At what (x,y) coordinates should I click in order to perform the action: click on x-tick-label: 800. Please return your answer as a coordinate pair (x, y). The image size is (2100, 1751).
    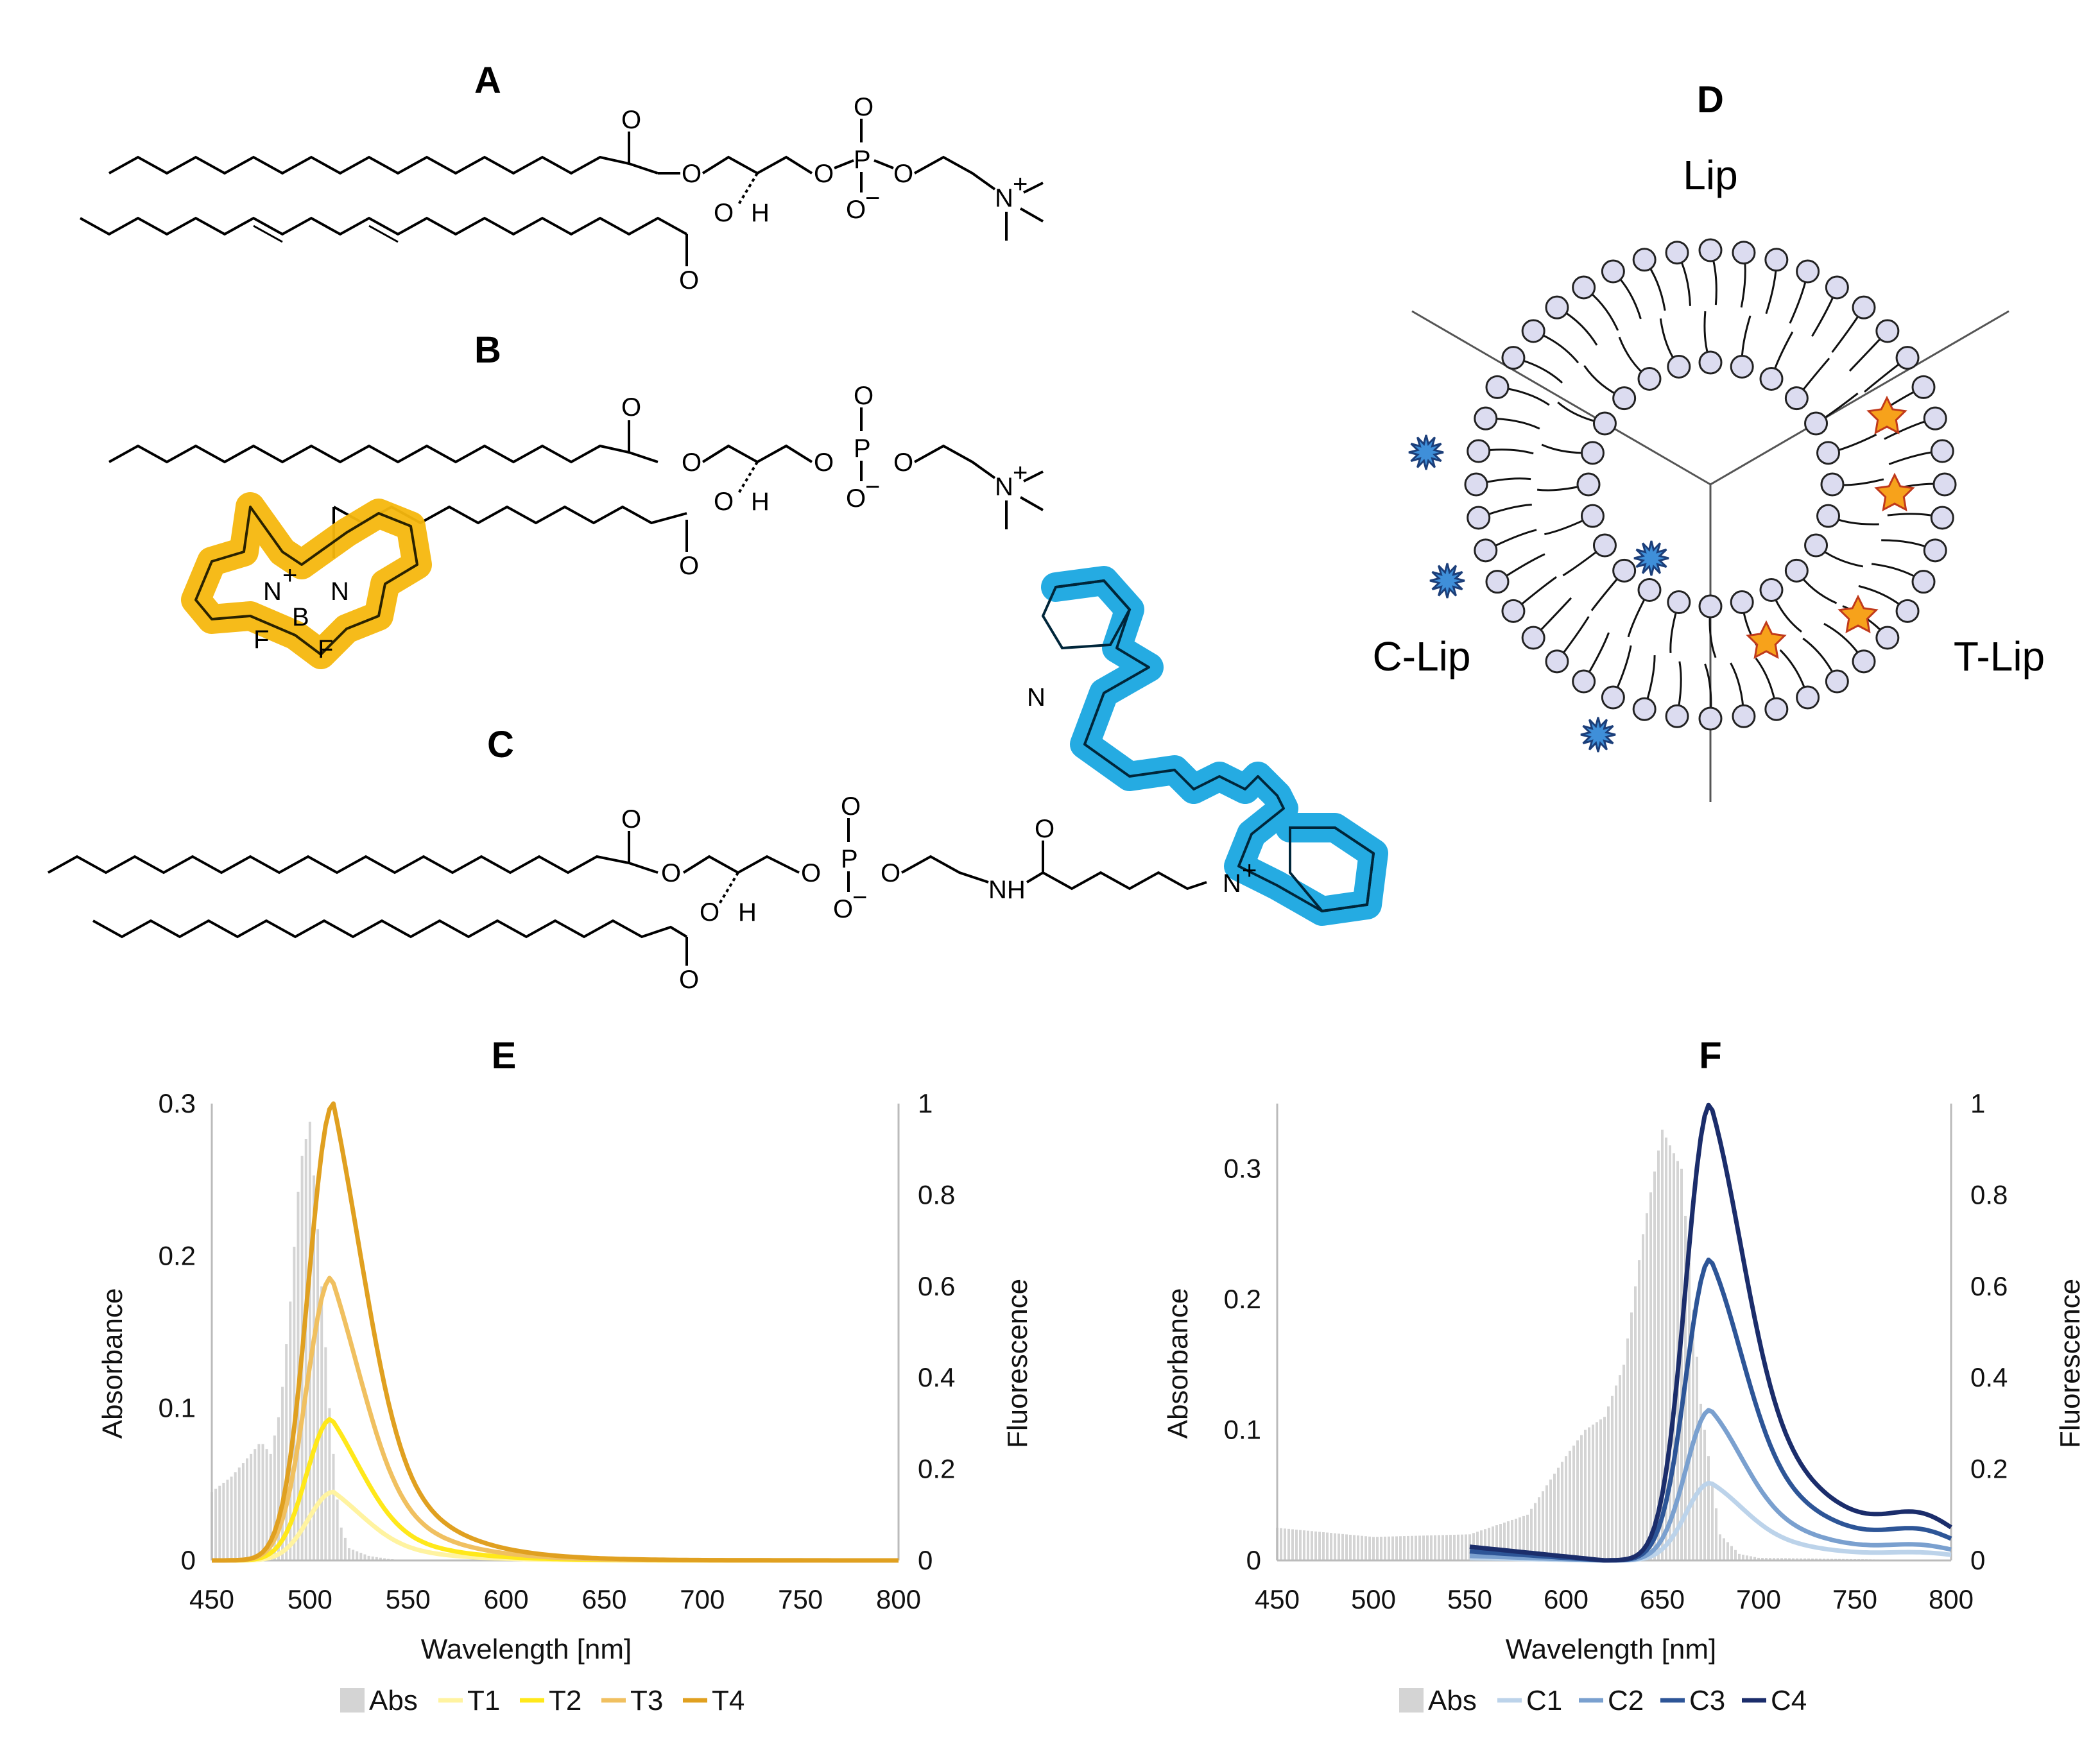
    Looking at the image, I should click on (898, 1599).